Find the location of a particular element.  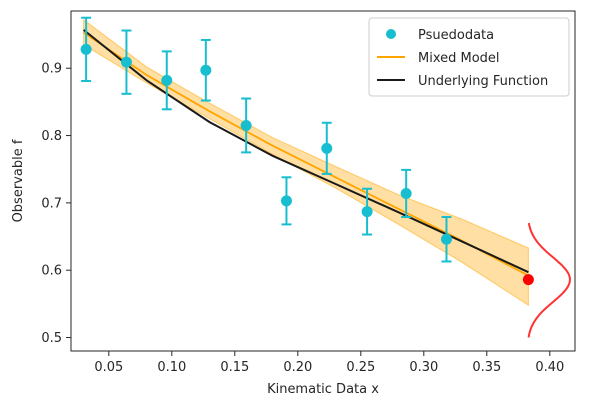

prediction-distribution-curve is located at coordinates (549, 280).